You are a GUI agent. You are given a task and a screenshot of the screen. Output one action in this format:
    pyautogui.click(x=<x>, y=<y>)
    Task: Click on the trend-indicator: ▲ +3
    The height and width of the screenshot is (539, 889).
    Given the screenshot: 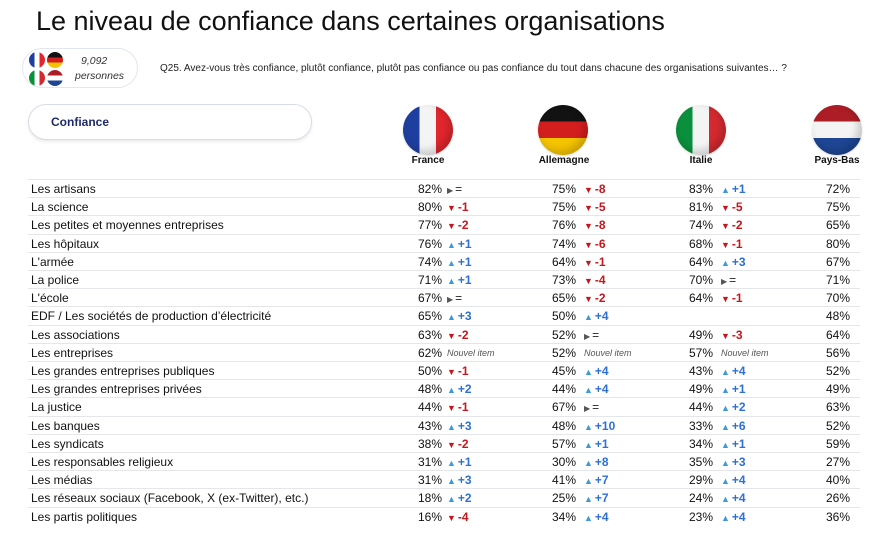 What is the action you would take?
    pyautogui.click(x=459, y=480)
    